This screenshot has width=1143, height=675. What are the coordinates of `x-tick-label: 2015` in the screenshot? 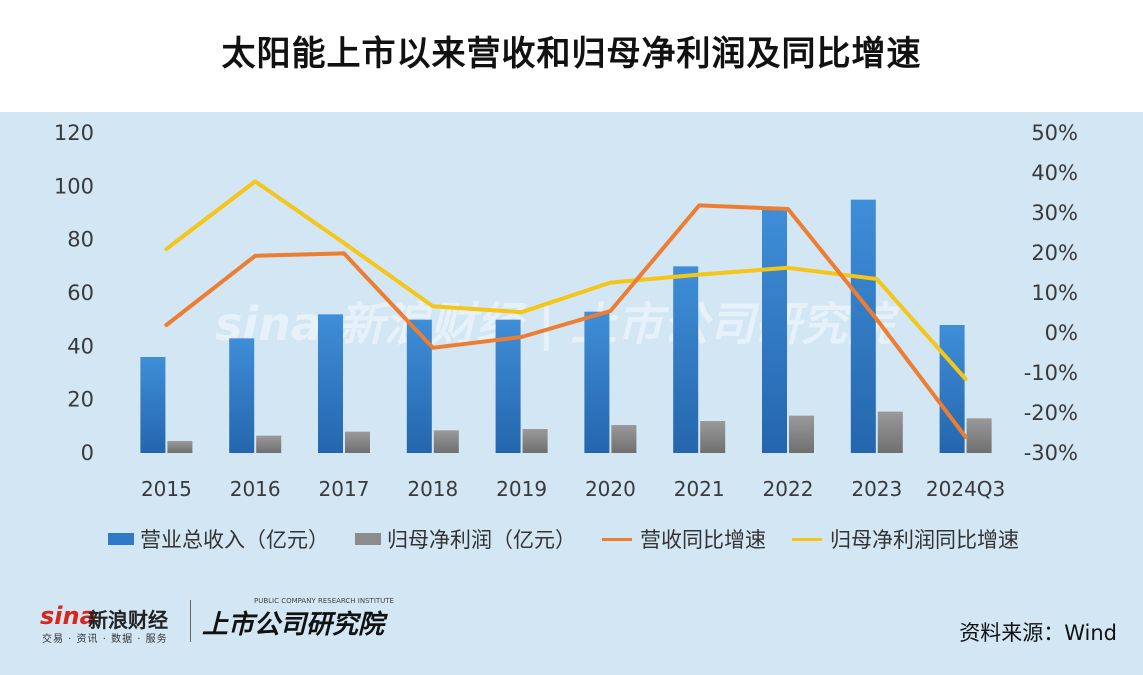 It's located at (166, 489).